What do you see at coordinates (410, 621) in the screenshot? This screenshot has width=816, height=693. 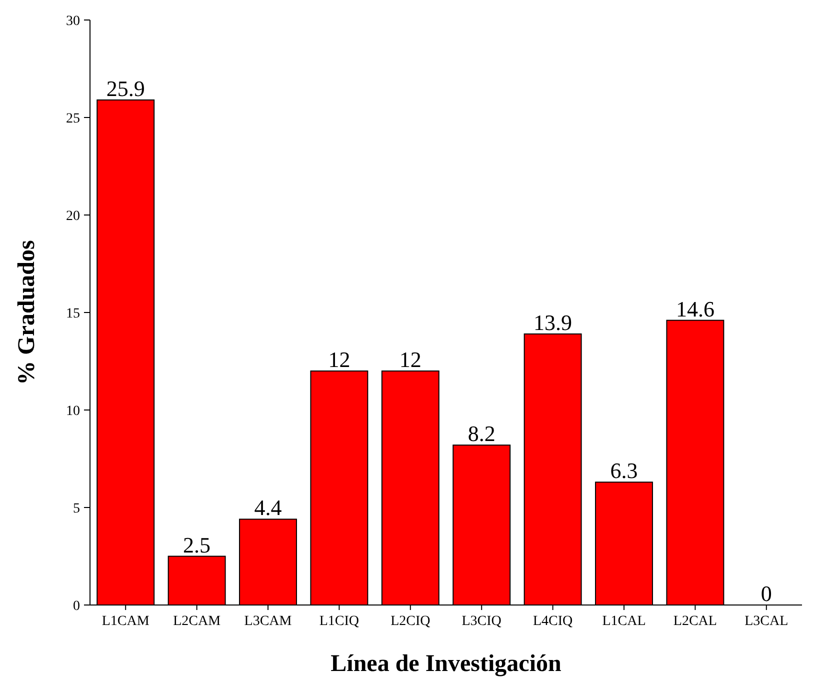 I see `x-tick-label: L2CIQ` at bounding box center [410, 621].